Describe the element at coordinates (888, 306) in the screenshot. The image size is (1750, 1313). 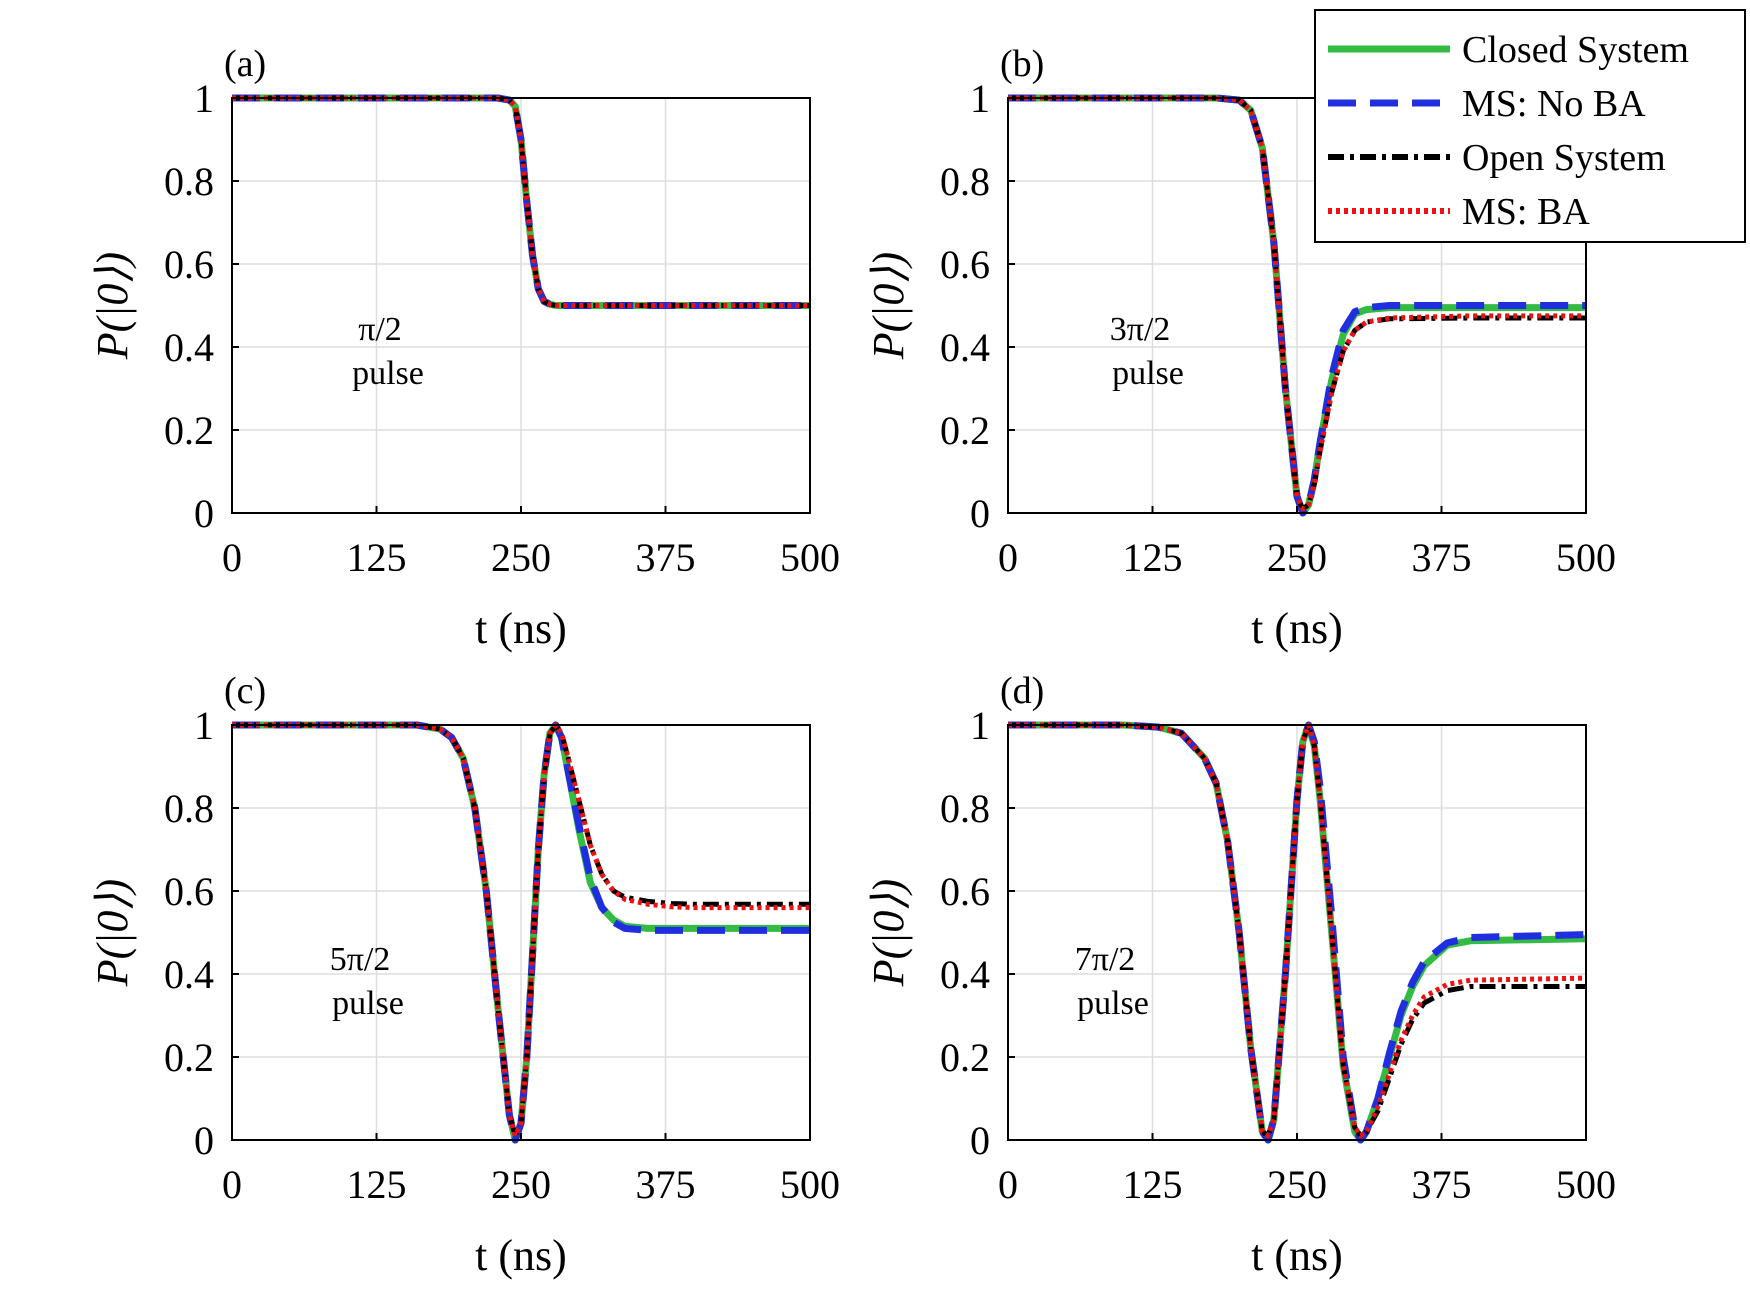
I see `panel-b-ylabel: P(|0⟩)` at that location.